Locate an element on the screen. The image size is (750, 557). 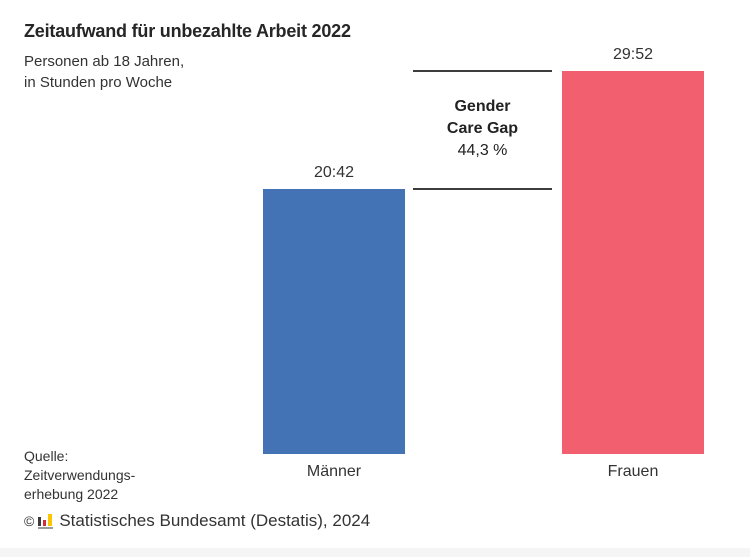
bar-category-frauen: Frauen is located at coordinates (633, 471).